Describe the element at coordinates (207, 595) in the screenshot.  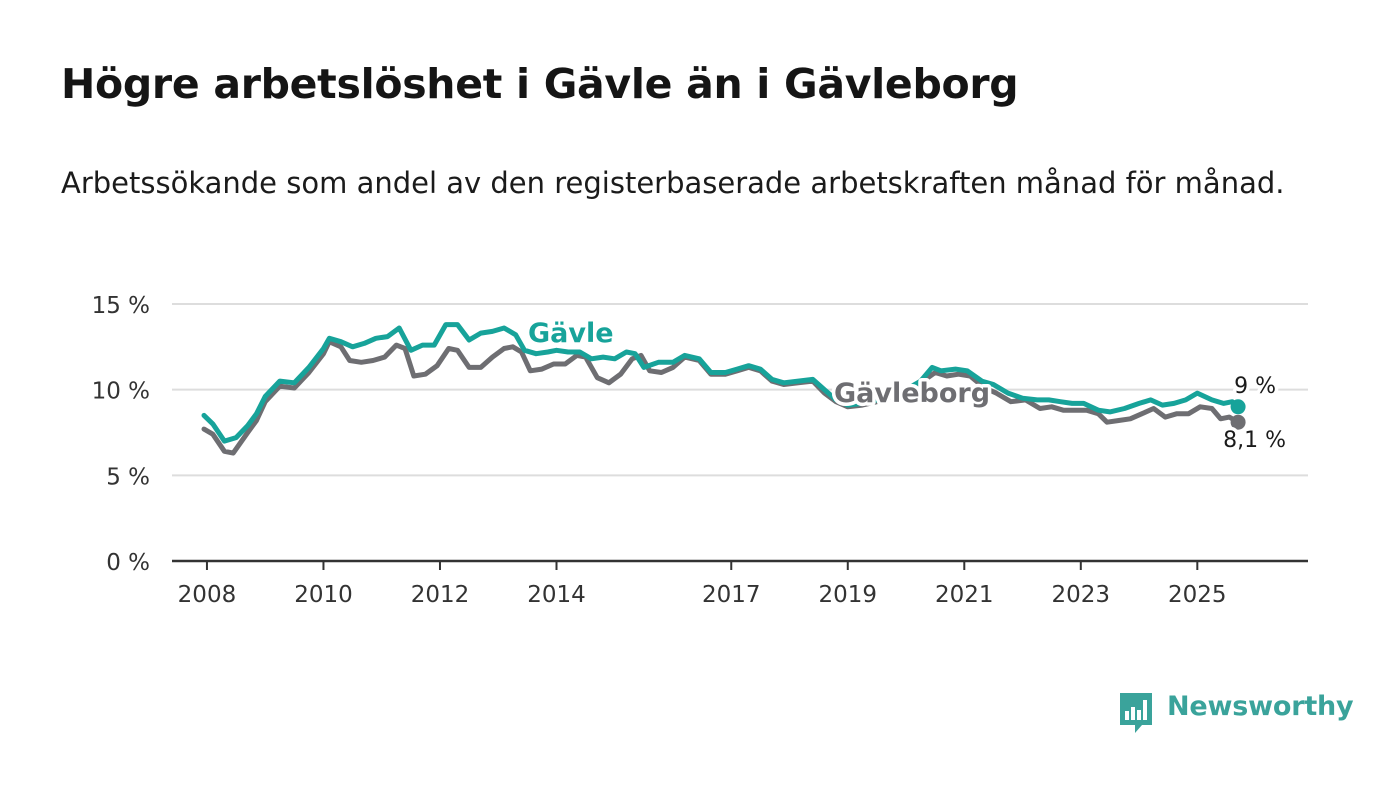
I see `x-tick-label: 2008` at that location.